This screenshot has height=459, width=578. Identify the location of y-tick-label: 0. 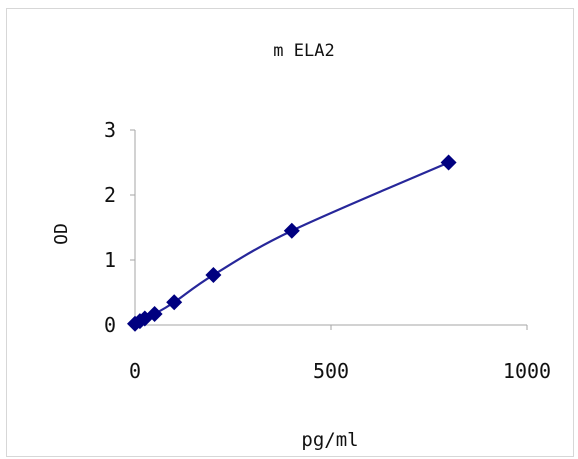
(110, 325).